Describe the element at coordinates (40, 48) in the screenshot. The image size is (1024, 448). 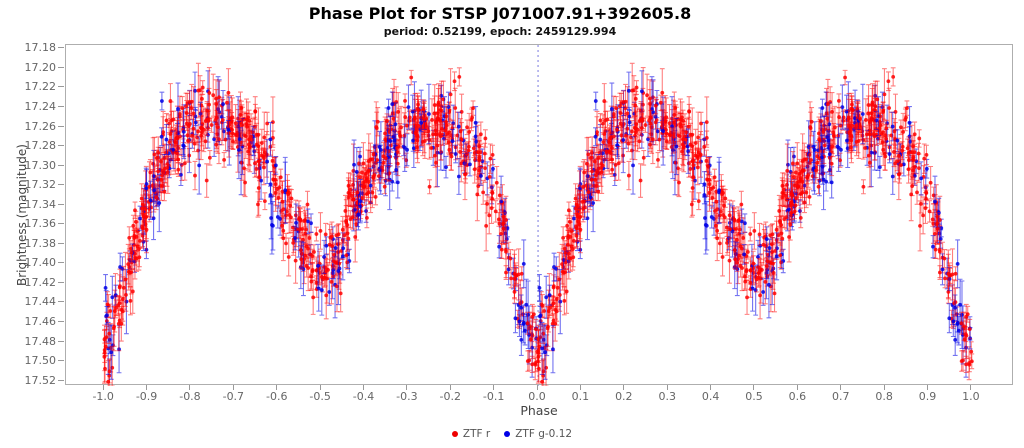
I see `y-tick-label: 17.18` at that location.